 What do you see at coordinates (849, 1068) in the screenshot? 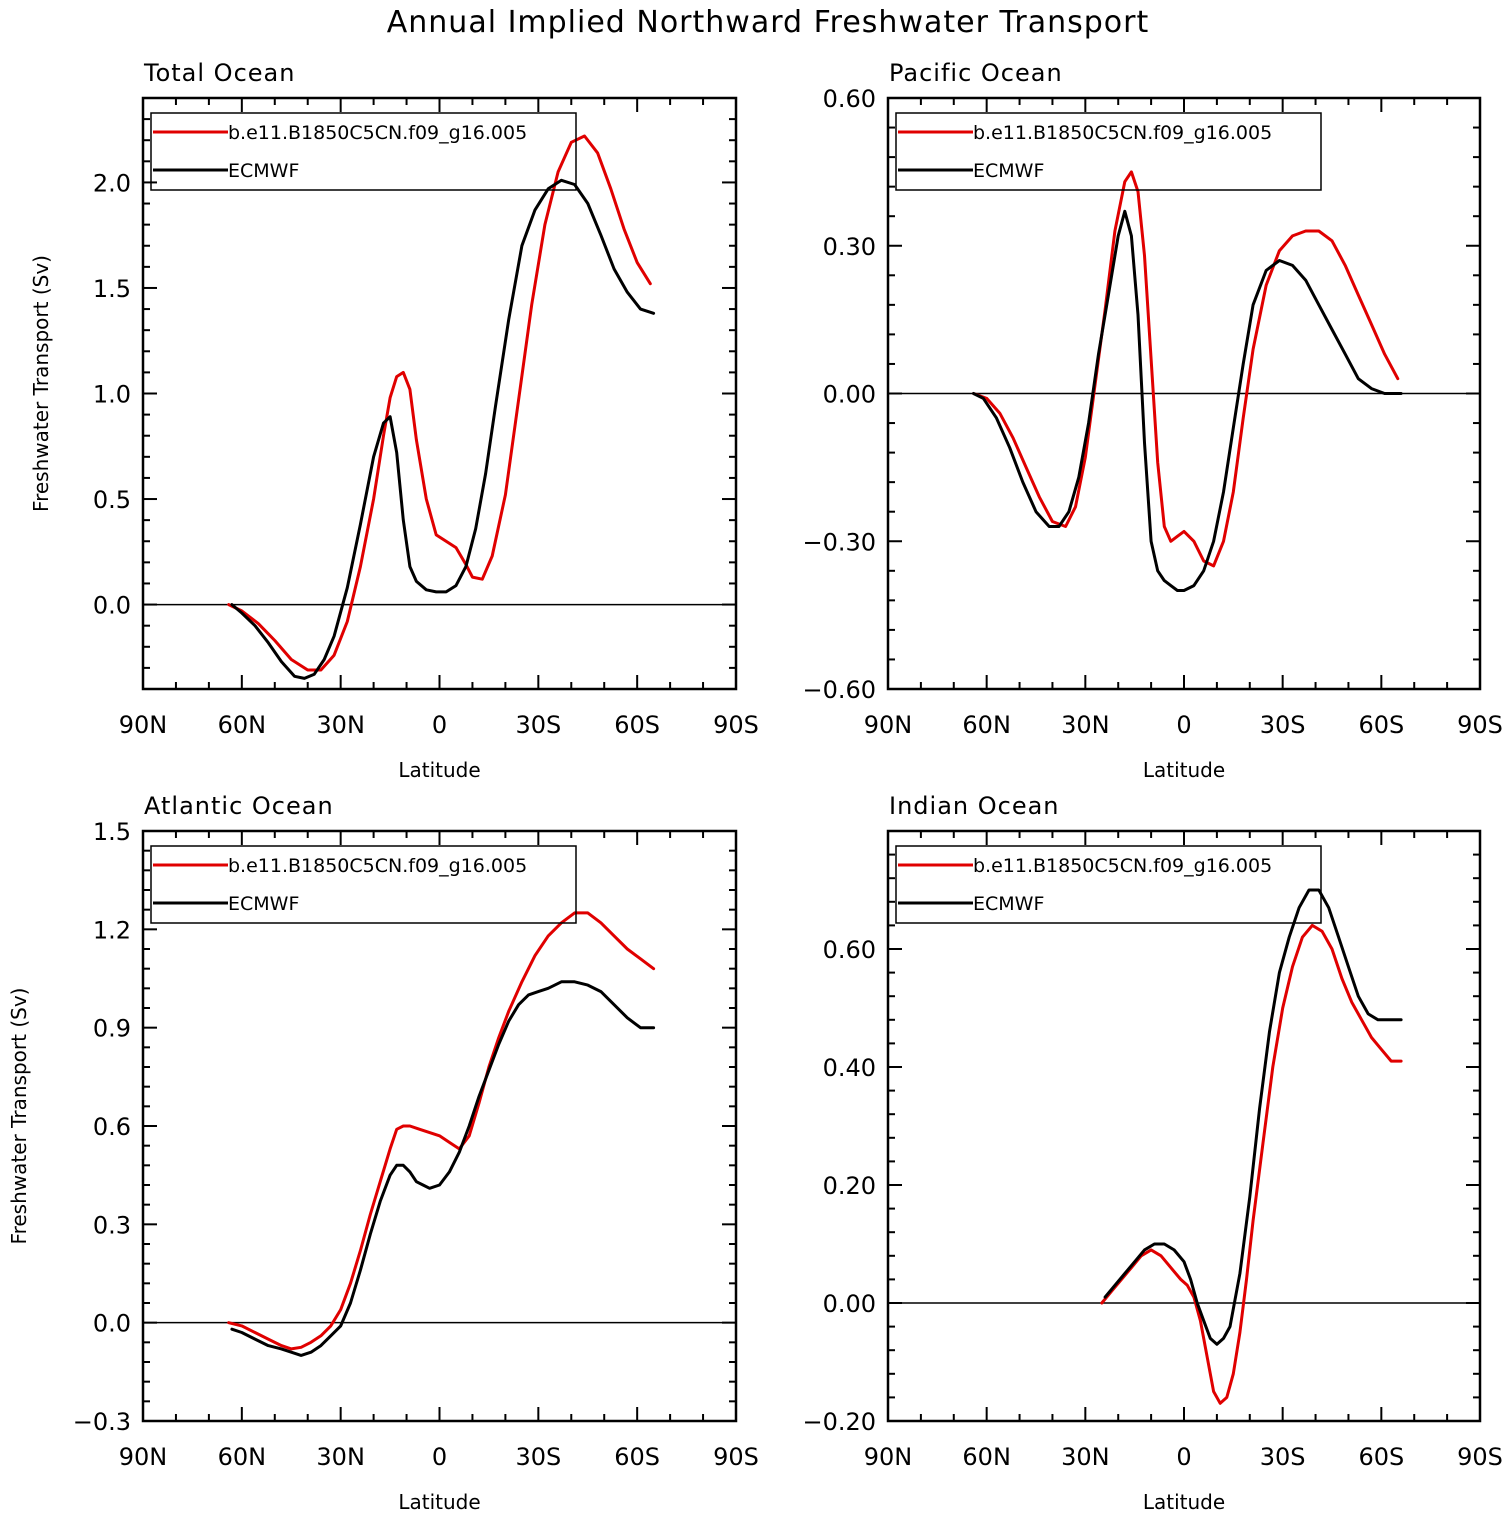
I see `y-tick-label: 0.40` at bounding box center [849, 1068].